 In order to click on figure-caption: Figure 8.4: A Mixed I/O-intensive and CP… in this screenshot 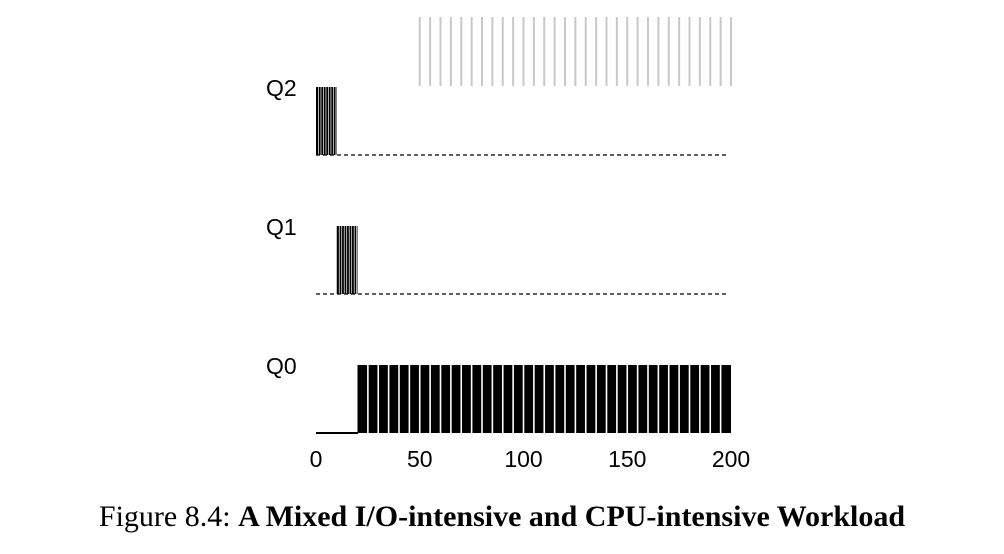, I will do `click(502, 517)`.